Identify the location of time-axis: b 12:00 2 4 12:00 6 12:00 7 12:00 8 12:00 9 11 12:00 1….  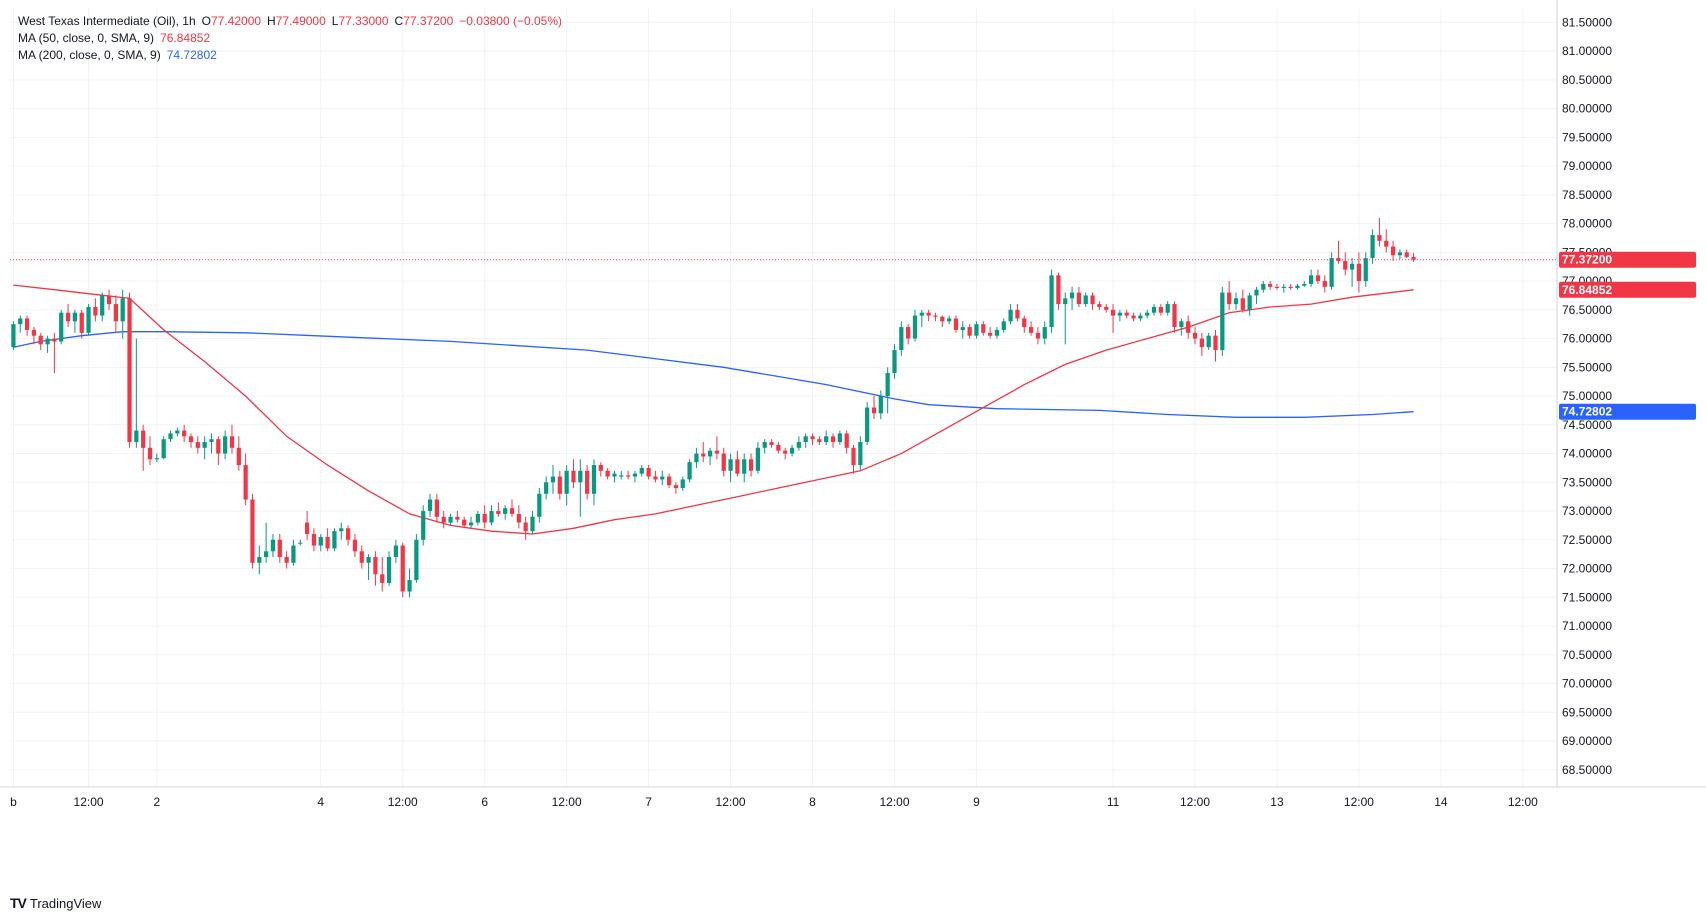
(853, 797).